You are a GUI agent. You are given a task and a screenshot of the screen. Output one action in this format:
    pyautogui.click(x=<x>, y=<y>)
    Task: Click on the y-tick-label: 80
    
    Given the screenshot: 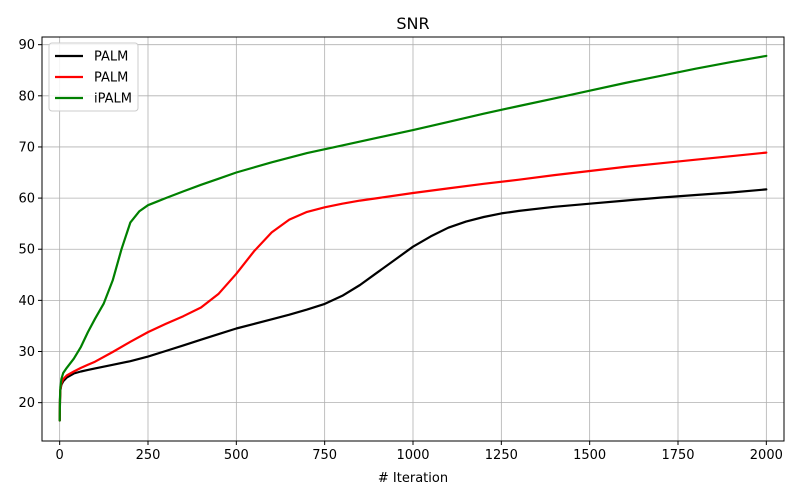 What is the action you would take?
    pyautogui.click(x=26, y=96)
    